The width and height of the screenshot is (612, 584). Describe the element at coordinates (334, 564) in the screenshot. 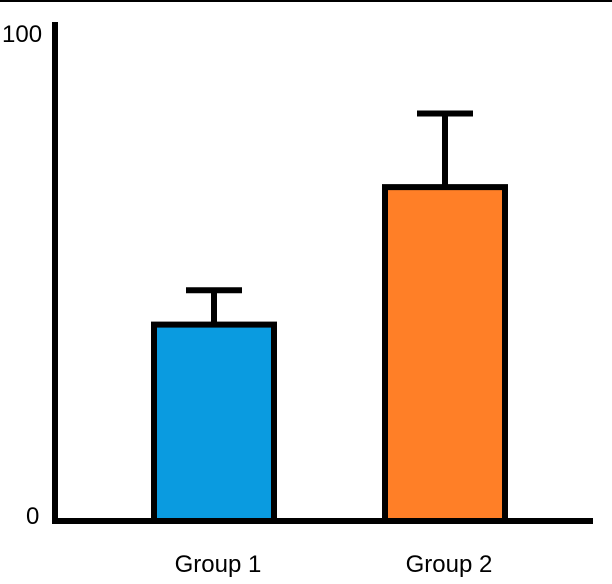

I see `category-labels-layer: Group 1 Group 2` at that location.